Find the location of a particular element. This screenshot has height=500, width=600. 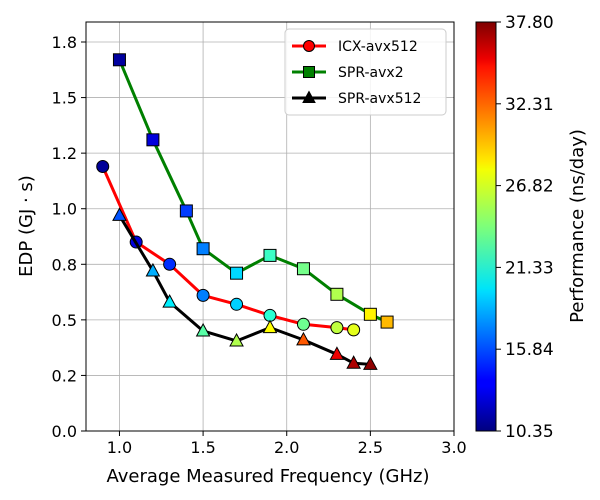

y-tick-label: 1.2 is located at coordinates (64, 153).